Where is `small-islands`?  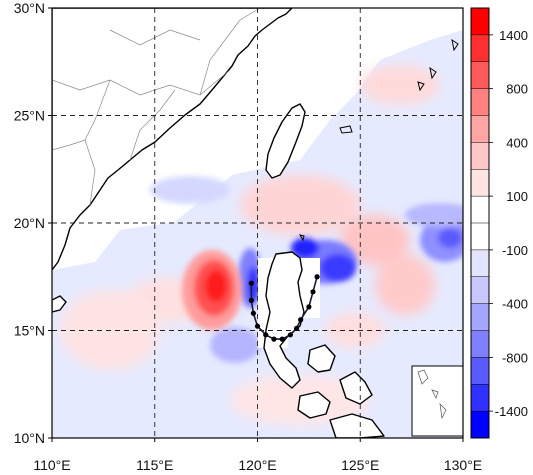 small-islands is located at coordinates (378, 140).